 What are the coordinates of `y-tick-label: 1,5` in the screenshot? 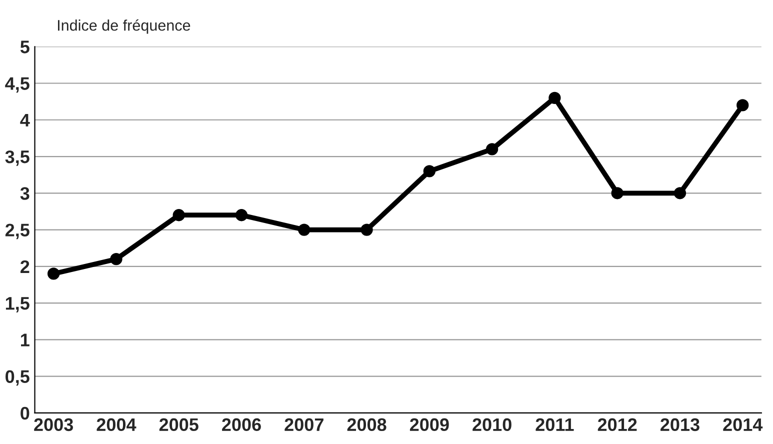 It's located at (18, 304).